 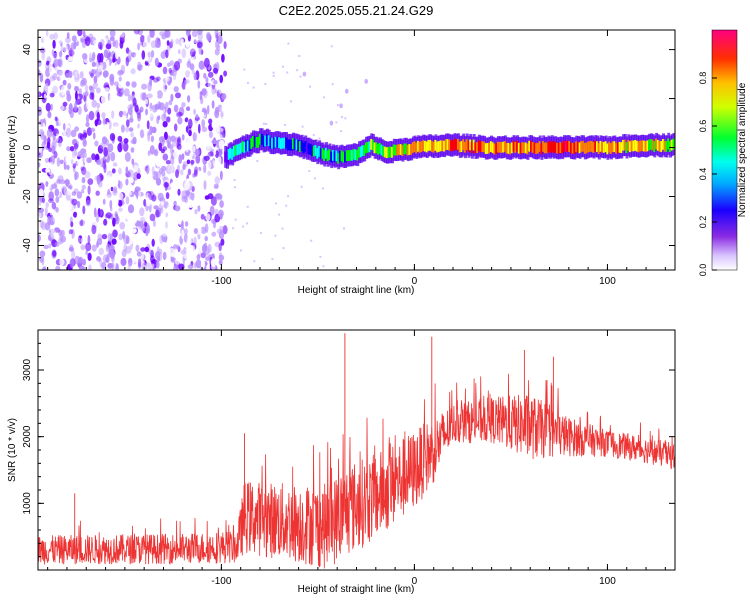 I want to click on colorbar-label: Normalized spectral amplitude, so click(x=742, y=149).